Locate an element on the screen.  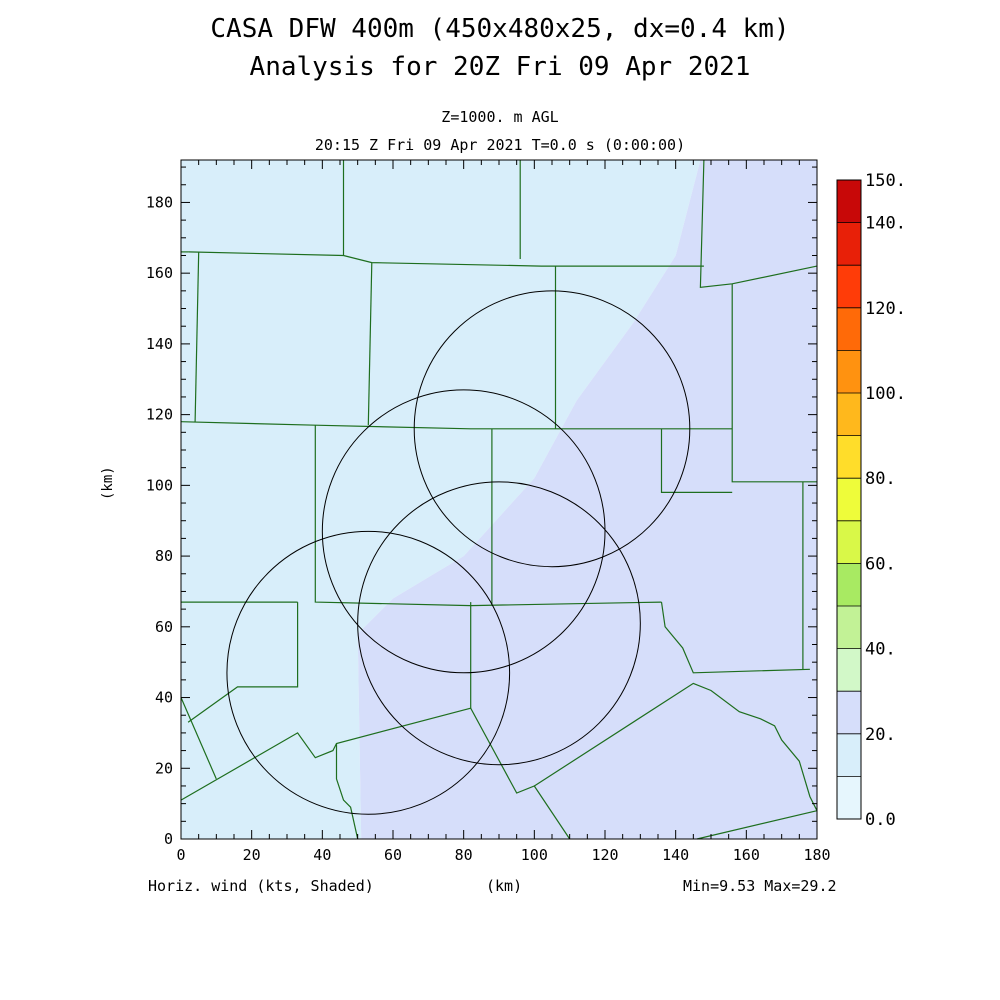
y-tick-label-160: 160 is located at coordinates (159, 273).